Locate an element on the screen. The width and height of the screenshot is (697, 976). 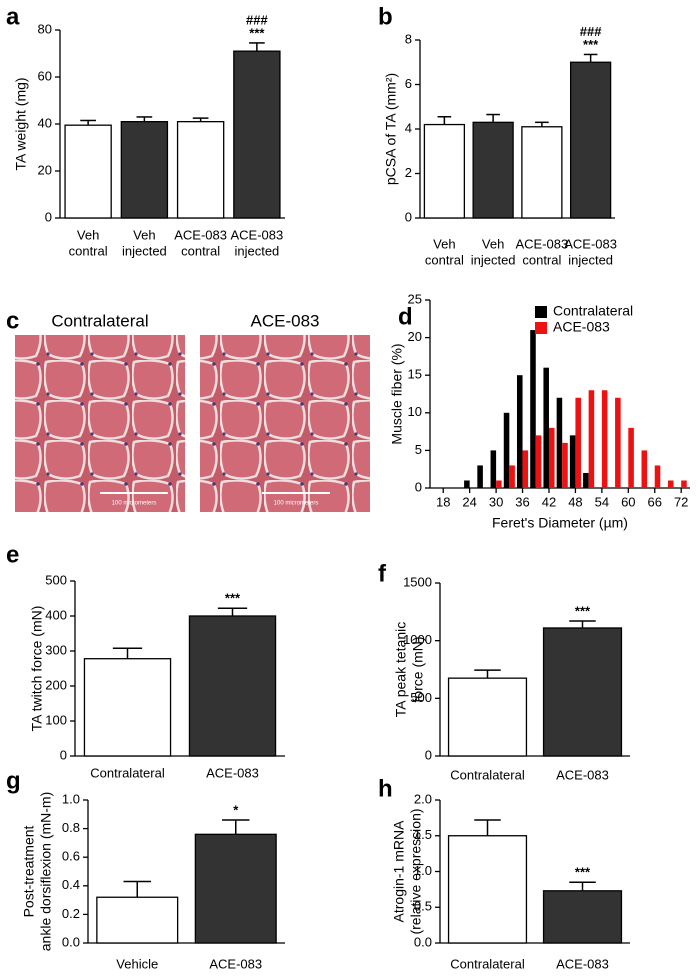
y-axis-label: Atrogin-1 mRNA is located at coordinates (399, 871).